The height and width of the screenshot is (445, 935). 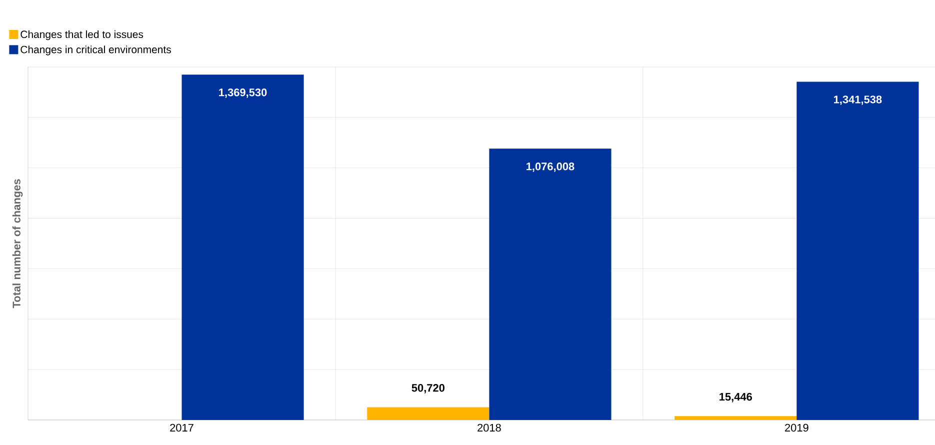 I want to click on data-label: 50,720, so click(x=428, y=389).